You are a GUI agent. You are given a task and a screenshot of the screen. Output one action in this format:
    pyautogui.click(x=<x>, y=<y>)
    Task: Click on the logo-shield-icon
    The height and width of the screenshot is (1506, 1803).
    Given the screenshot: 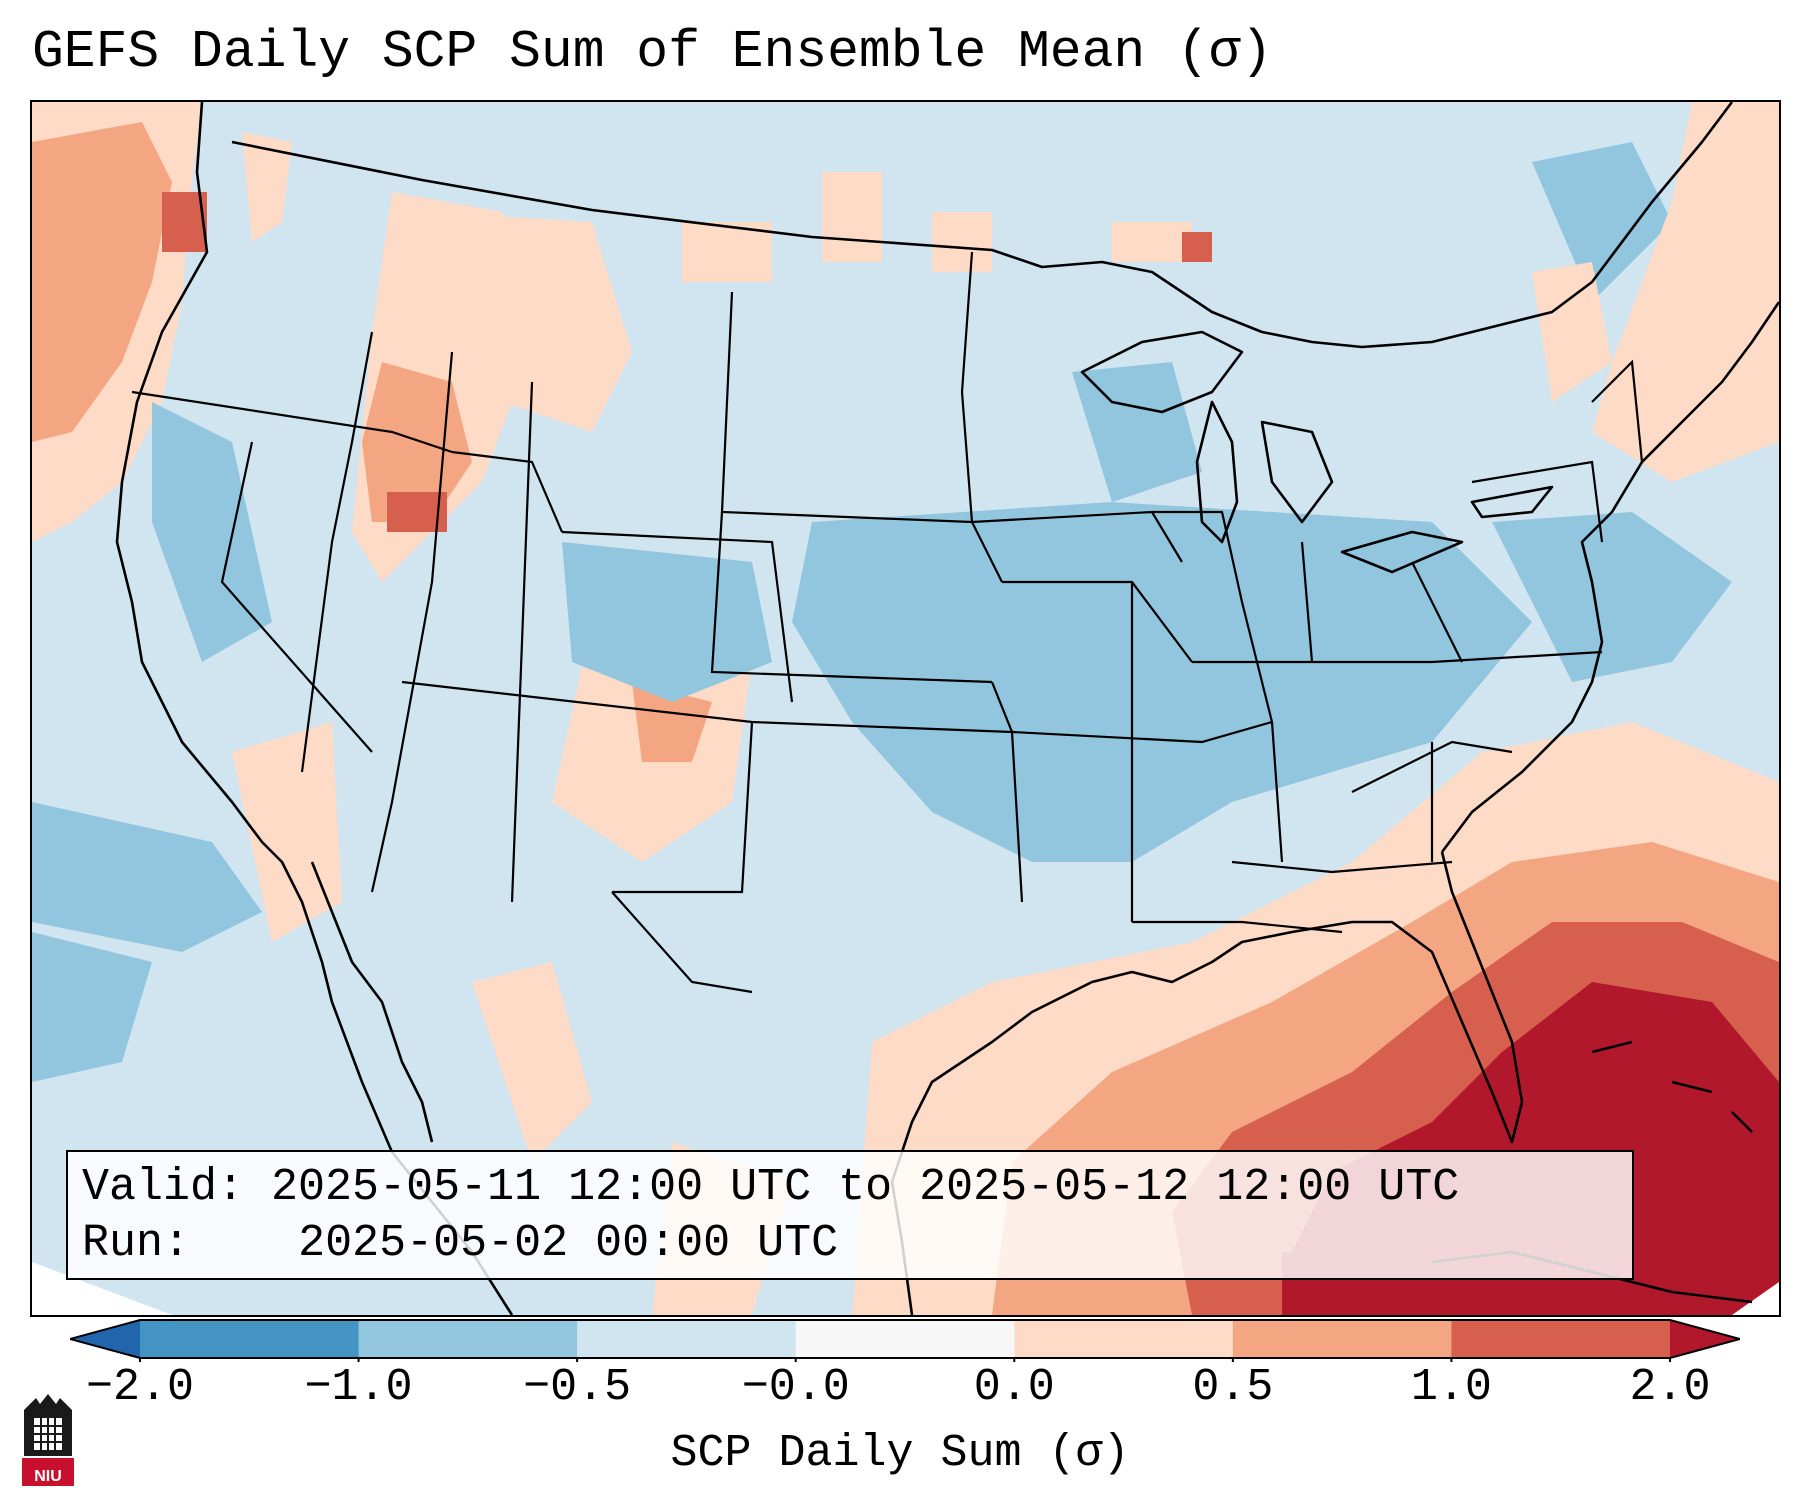 What is the action you would take?
    pyautogui.click(x=48, y=1440)
    